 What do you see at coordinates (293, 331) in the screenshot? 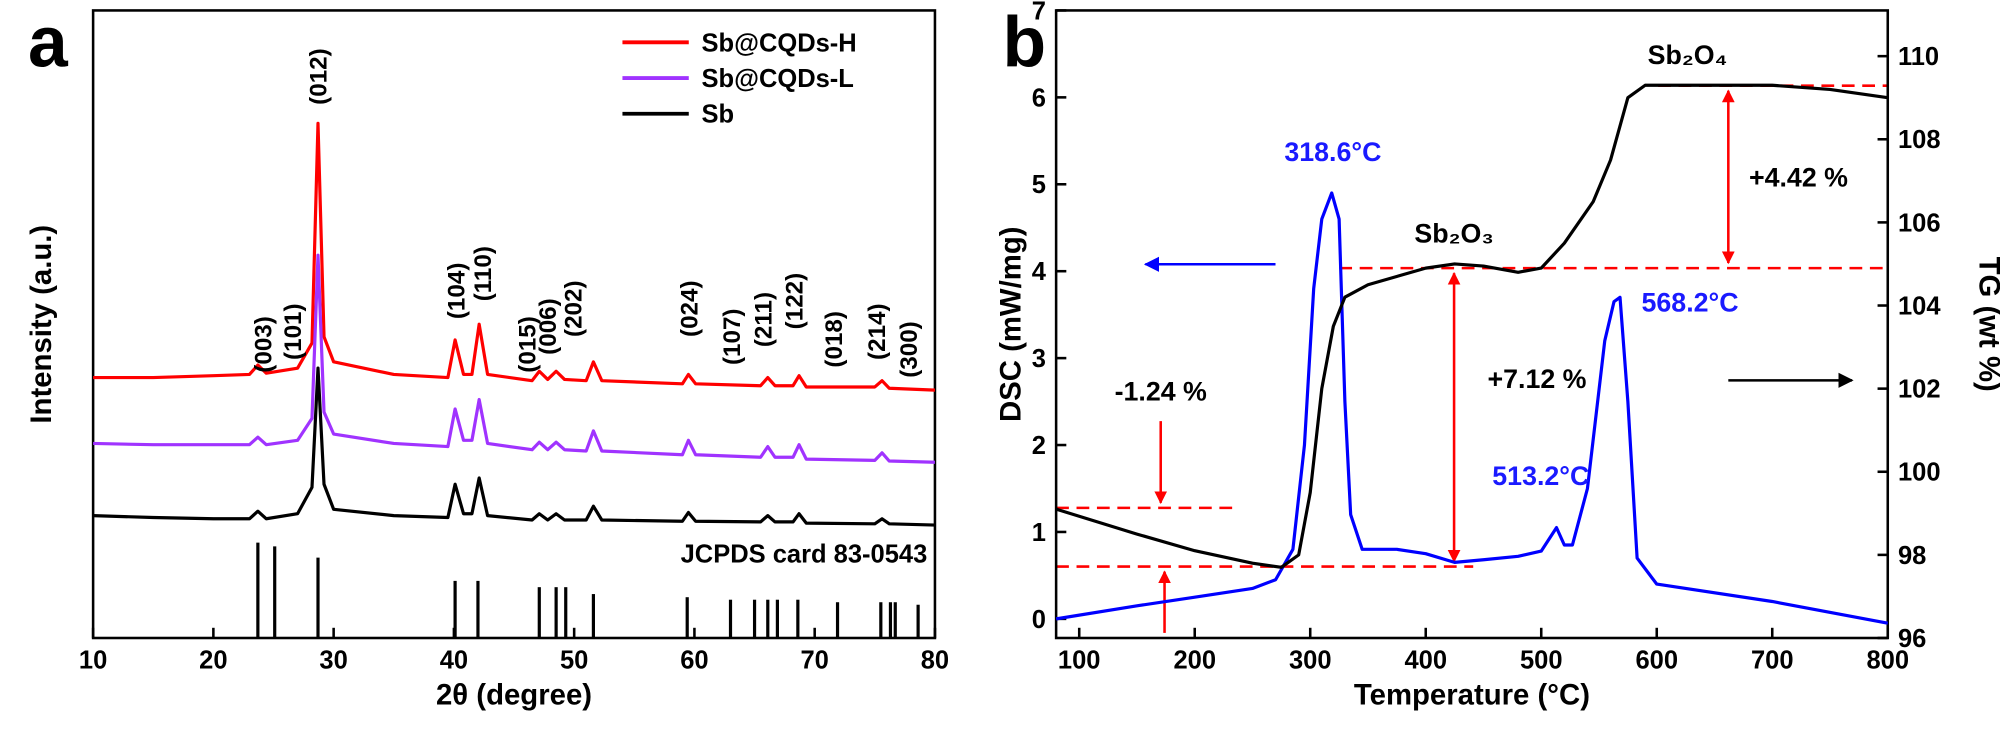
I see `peak-label: (101)` at bounding box center [293, 331].